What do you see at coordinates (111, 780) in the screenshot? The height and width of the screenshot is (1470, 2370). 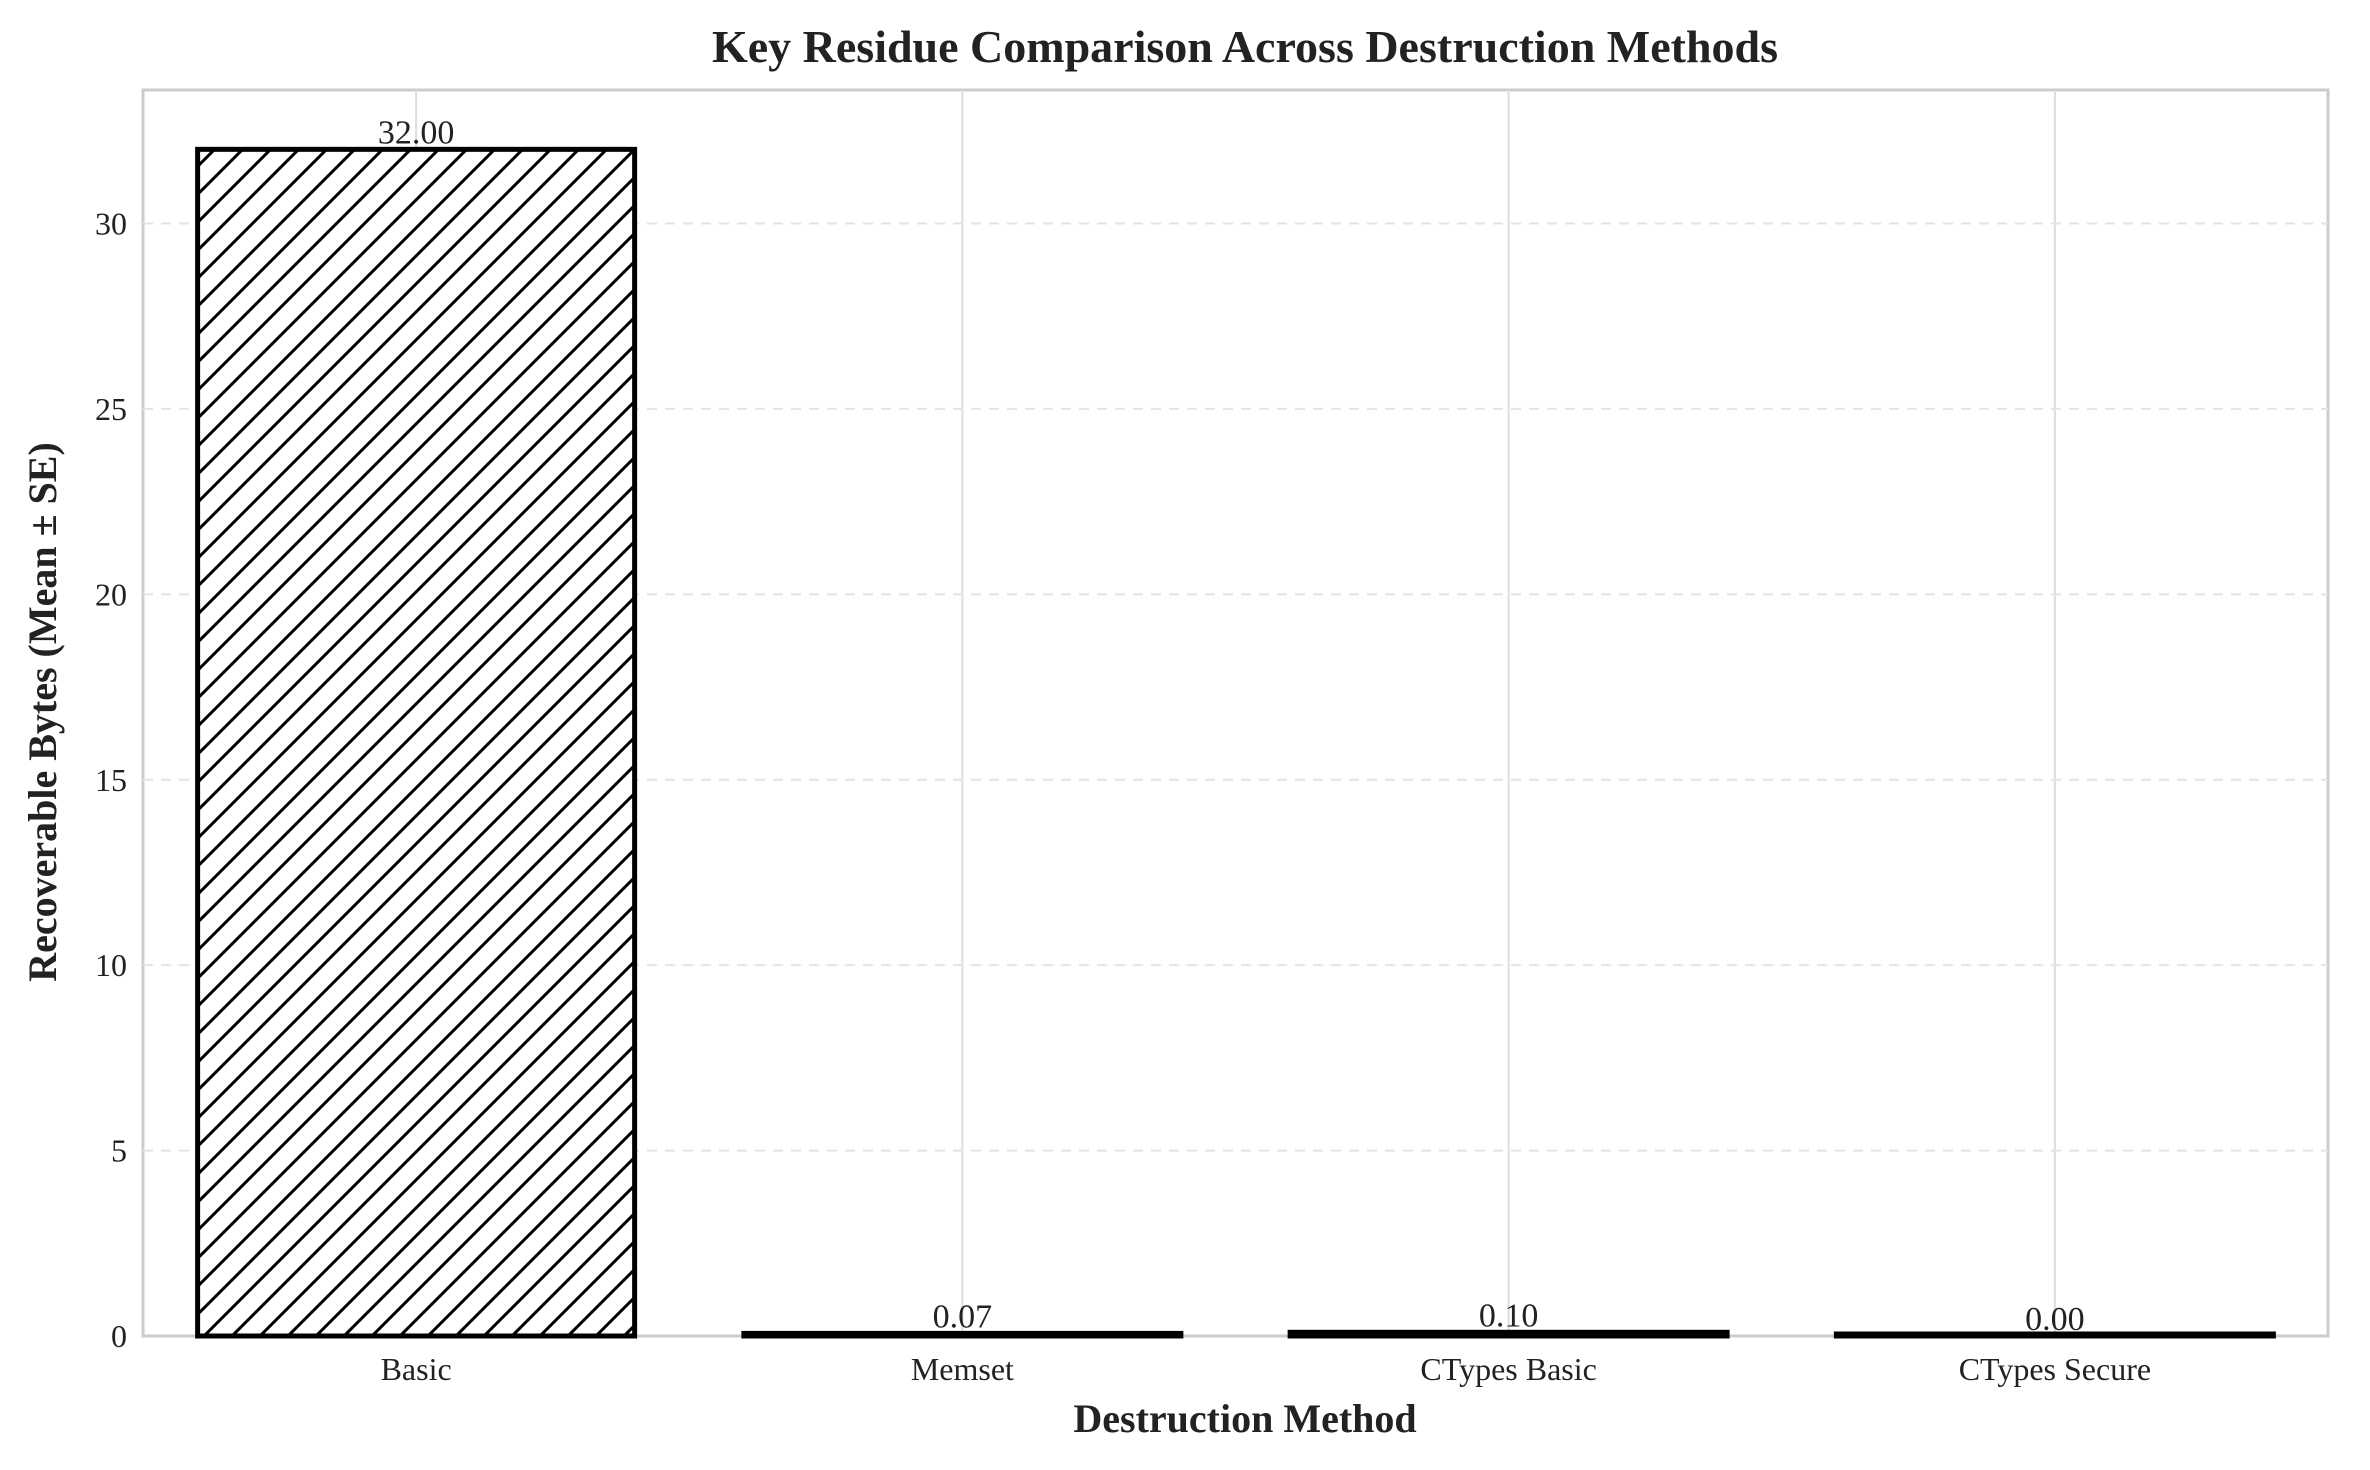 I see `y-tick-label: 15` at bounding box center [111, 780].